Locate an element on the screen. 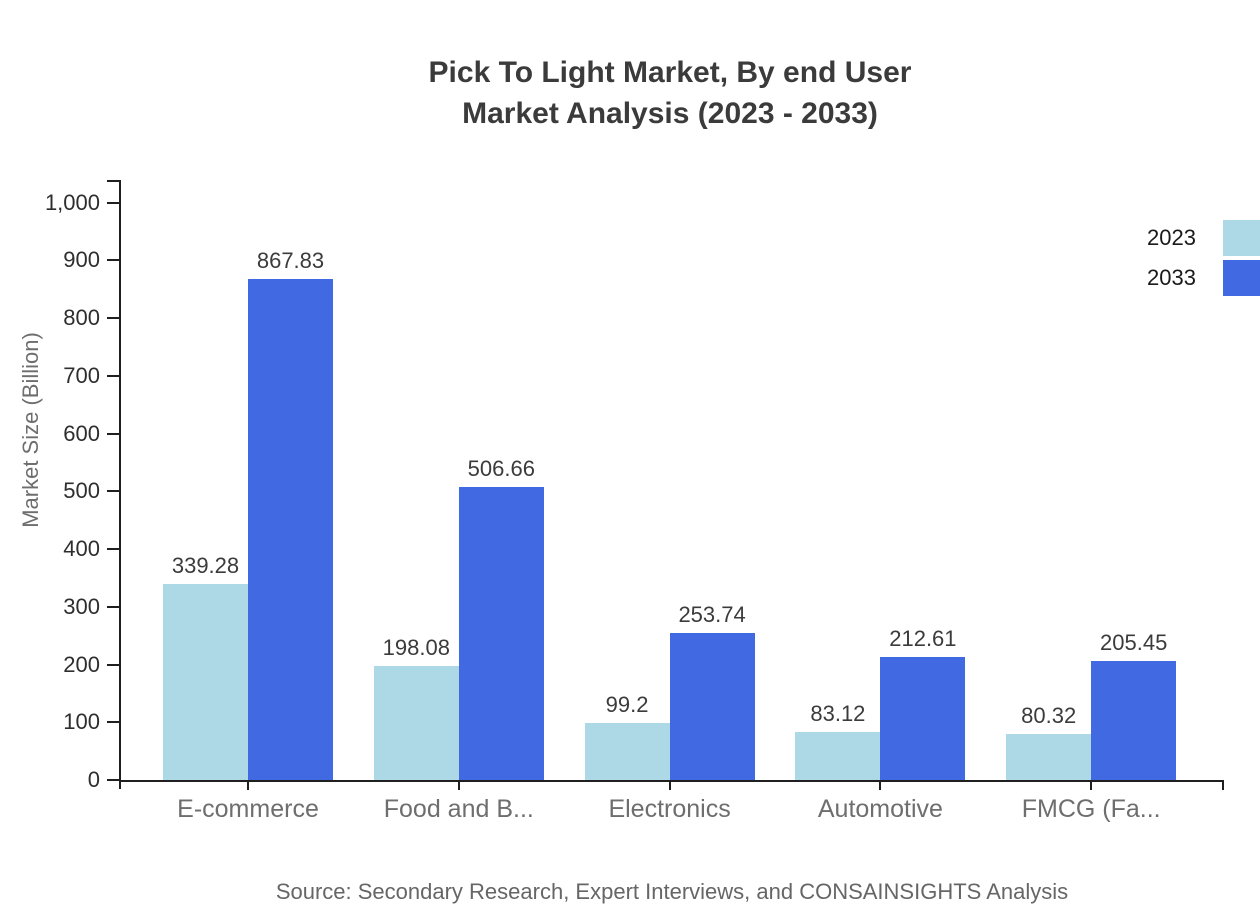 The image size is (1260, 920). y-tick-label-800: 800 is located at coordinates (81, 318).